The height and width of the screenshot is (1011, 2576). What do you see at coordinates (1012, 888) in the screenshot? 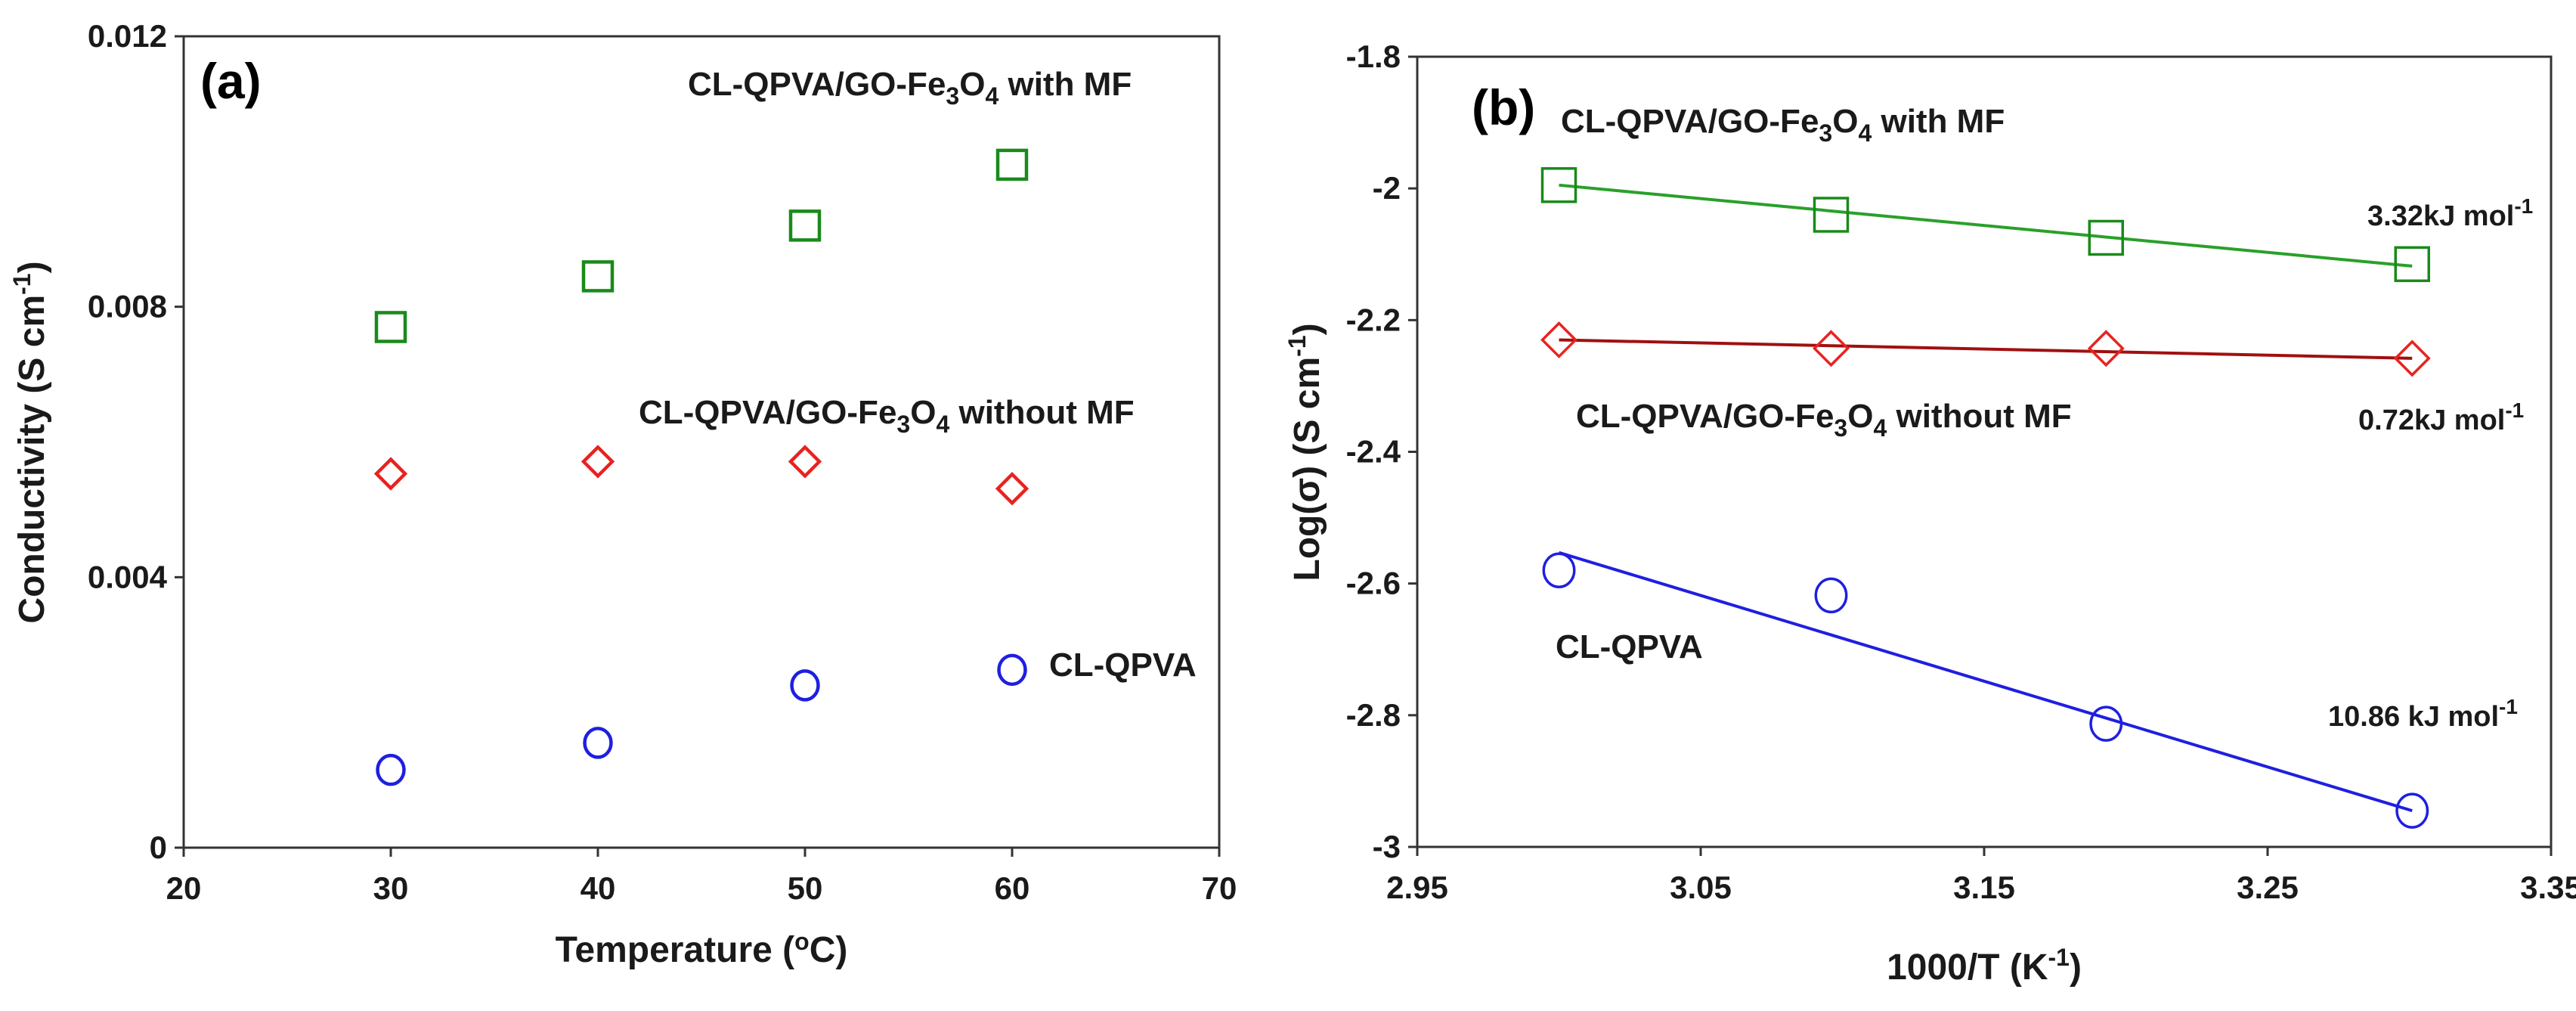
I see `panel-a-x-tick-label: 60` at bounding box center [1012, 888].